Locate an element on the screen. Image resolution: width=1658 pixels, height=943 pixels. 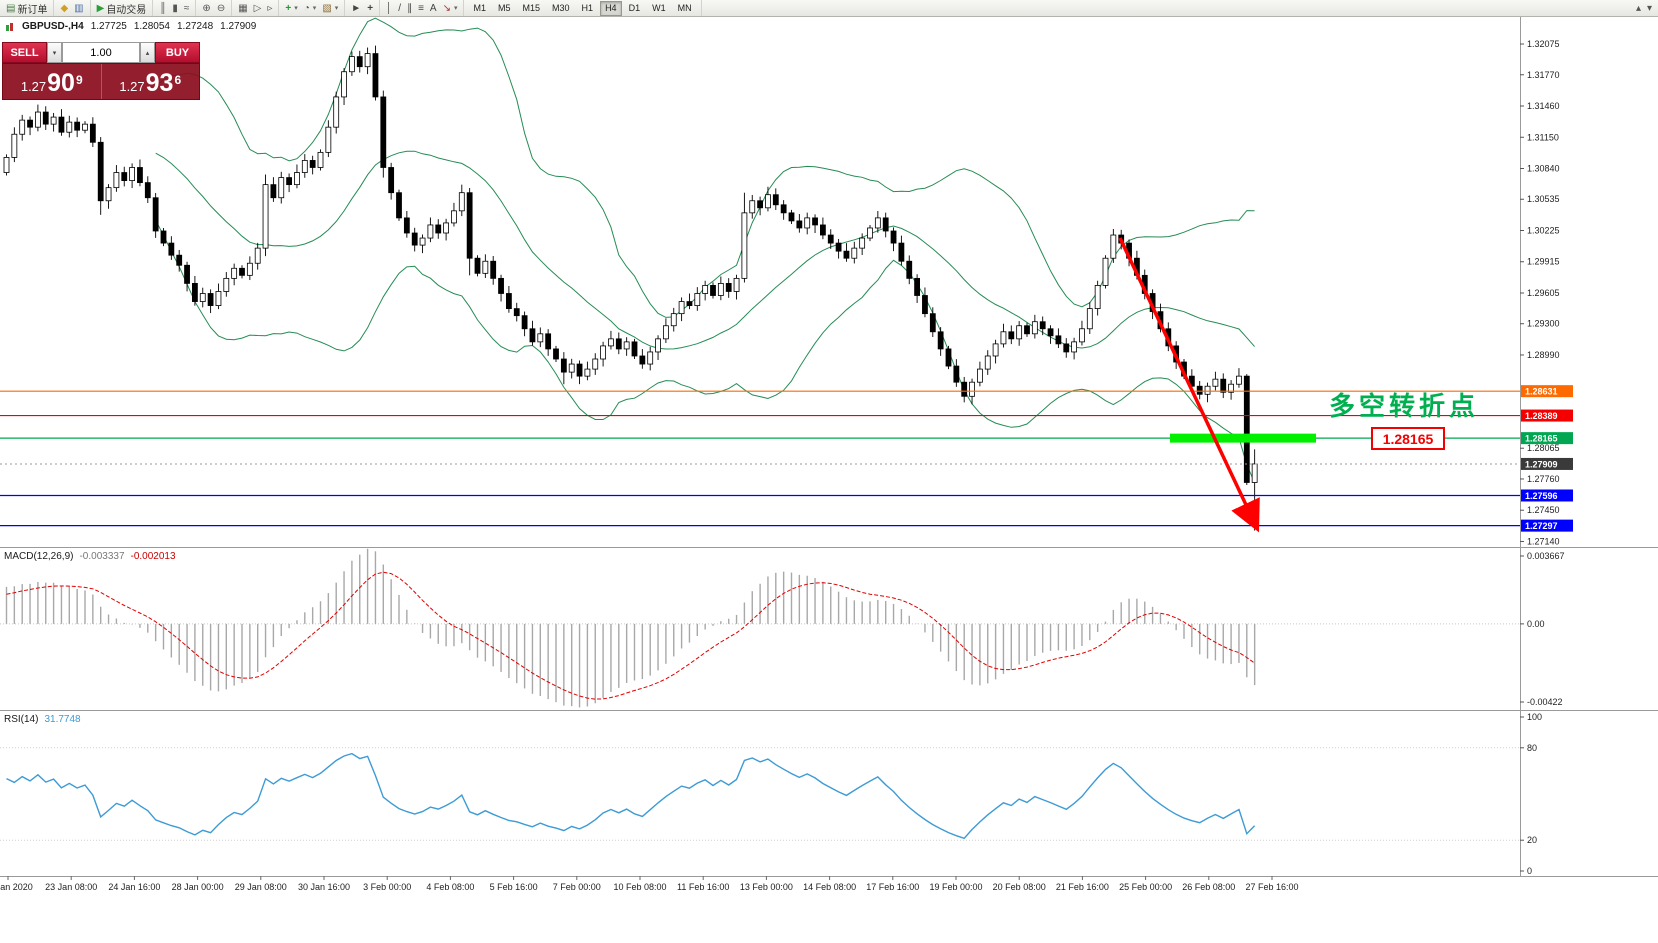
timeframe-button-m30: M30 is located at coordinates (561, 7).